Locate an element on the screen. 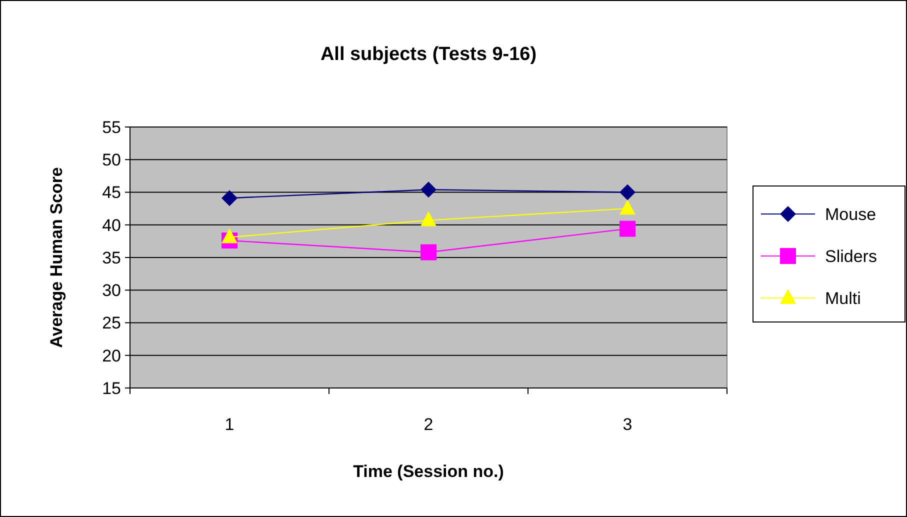 The height and width of the screenshot is (517, 907). y-tick-label: 25 is located at coordinates (111, 323).